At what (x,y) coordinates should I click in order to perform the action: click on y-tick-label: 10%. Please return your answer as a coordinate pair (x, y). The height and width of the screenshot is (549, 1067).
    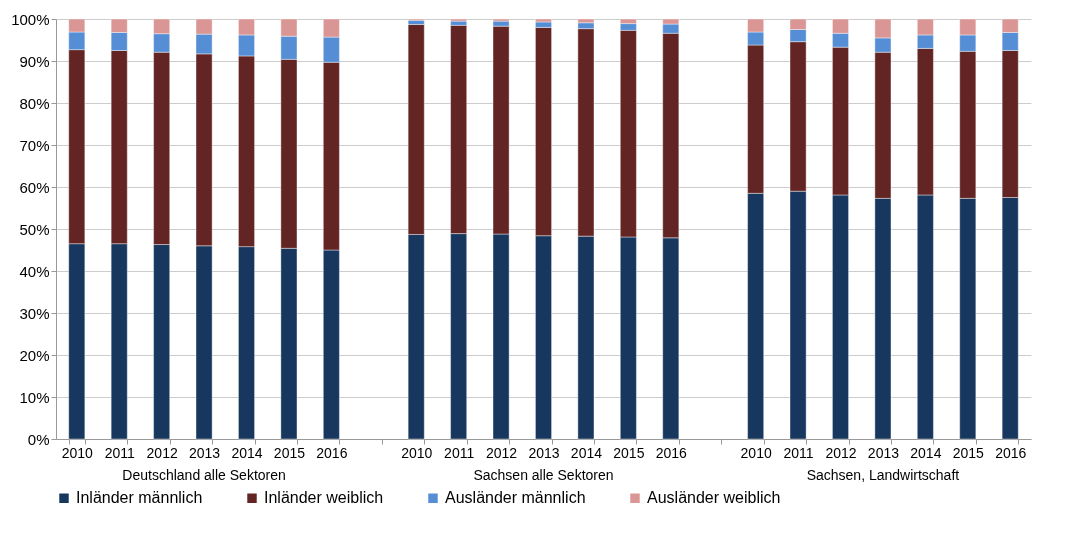
    Looking at the image, I should click on (34, 397).